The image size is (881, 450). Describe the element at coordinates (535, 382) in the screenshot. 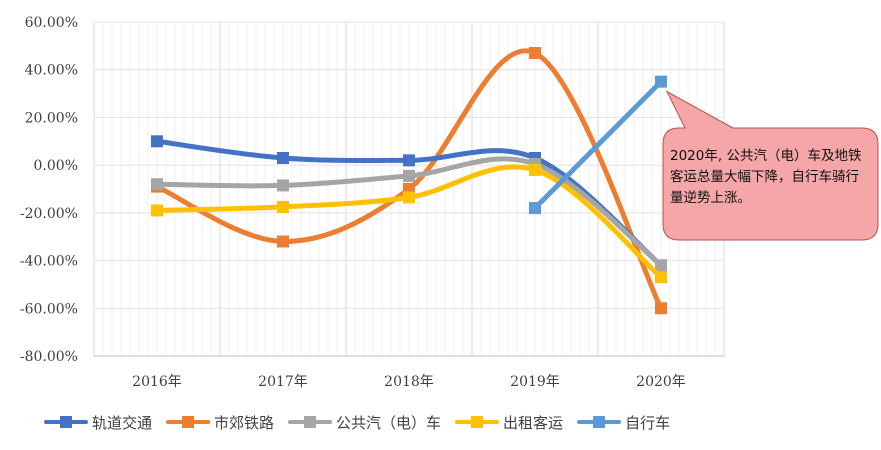

I see `x-tick-label: 2019年` at that location.